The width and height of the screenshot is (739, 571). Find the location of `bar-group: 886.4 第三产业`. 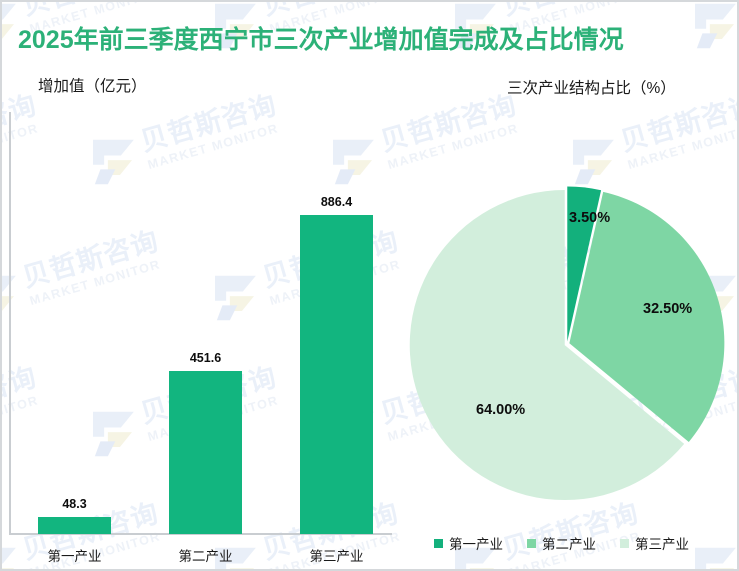

bar-group: 886.4 第三产业 is located at coordinates (336, 340).